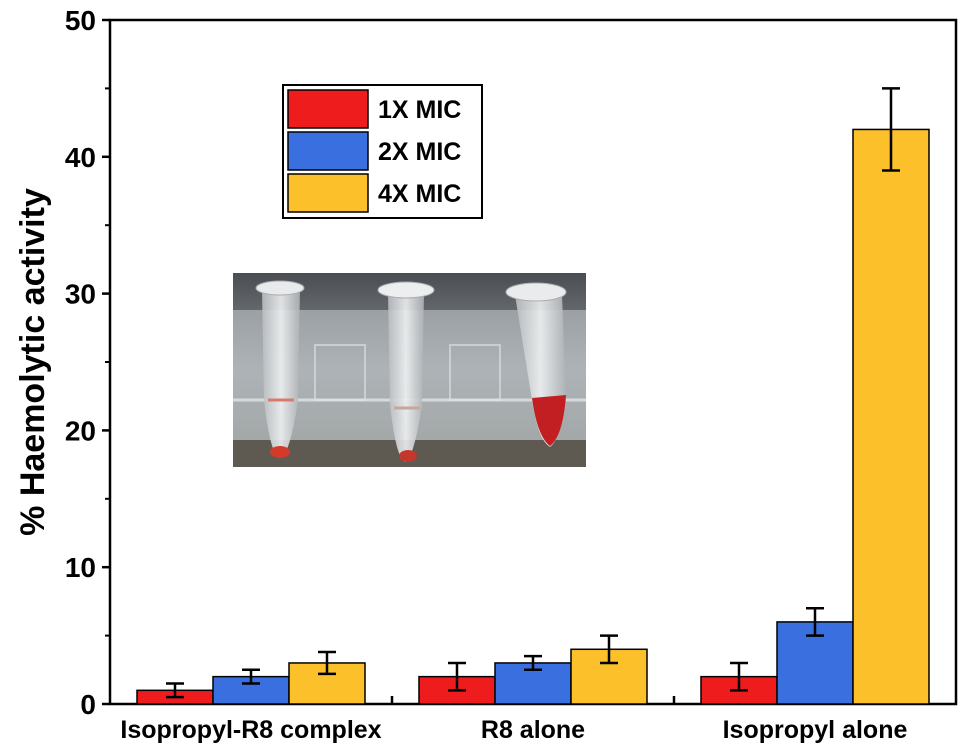 The width and height of the screenshot is (975, 749). Describe the element at coordinates (419, 110) in the screenshot. I see `legend-label: 1X MIC` at that location.